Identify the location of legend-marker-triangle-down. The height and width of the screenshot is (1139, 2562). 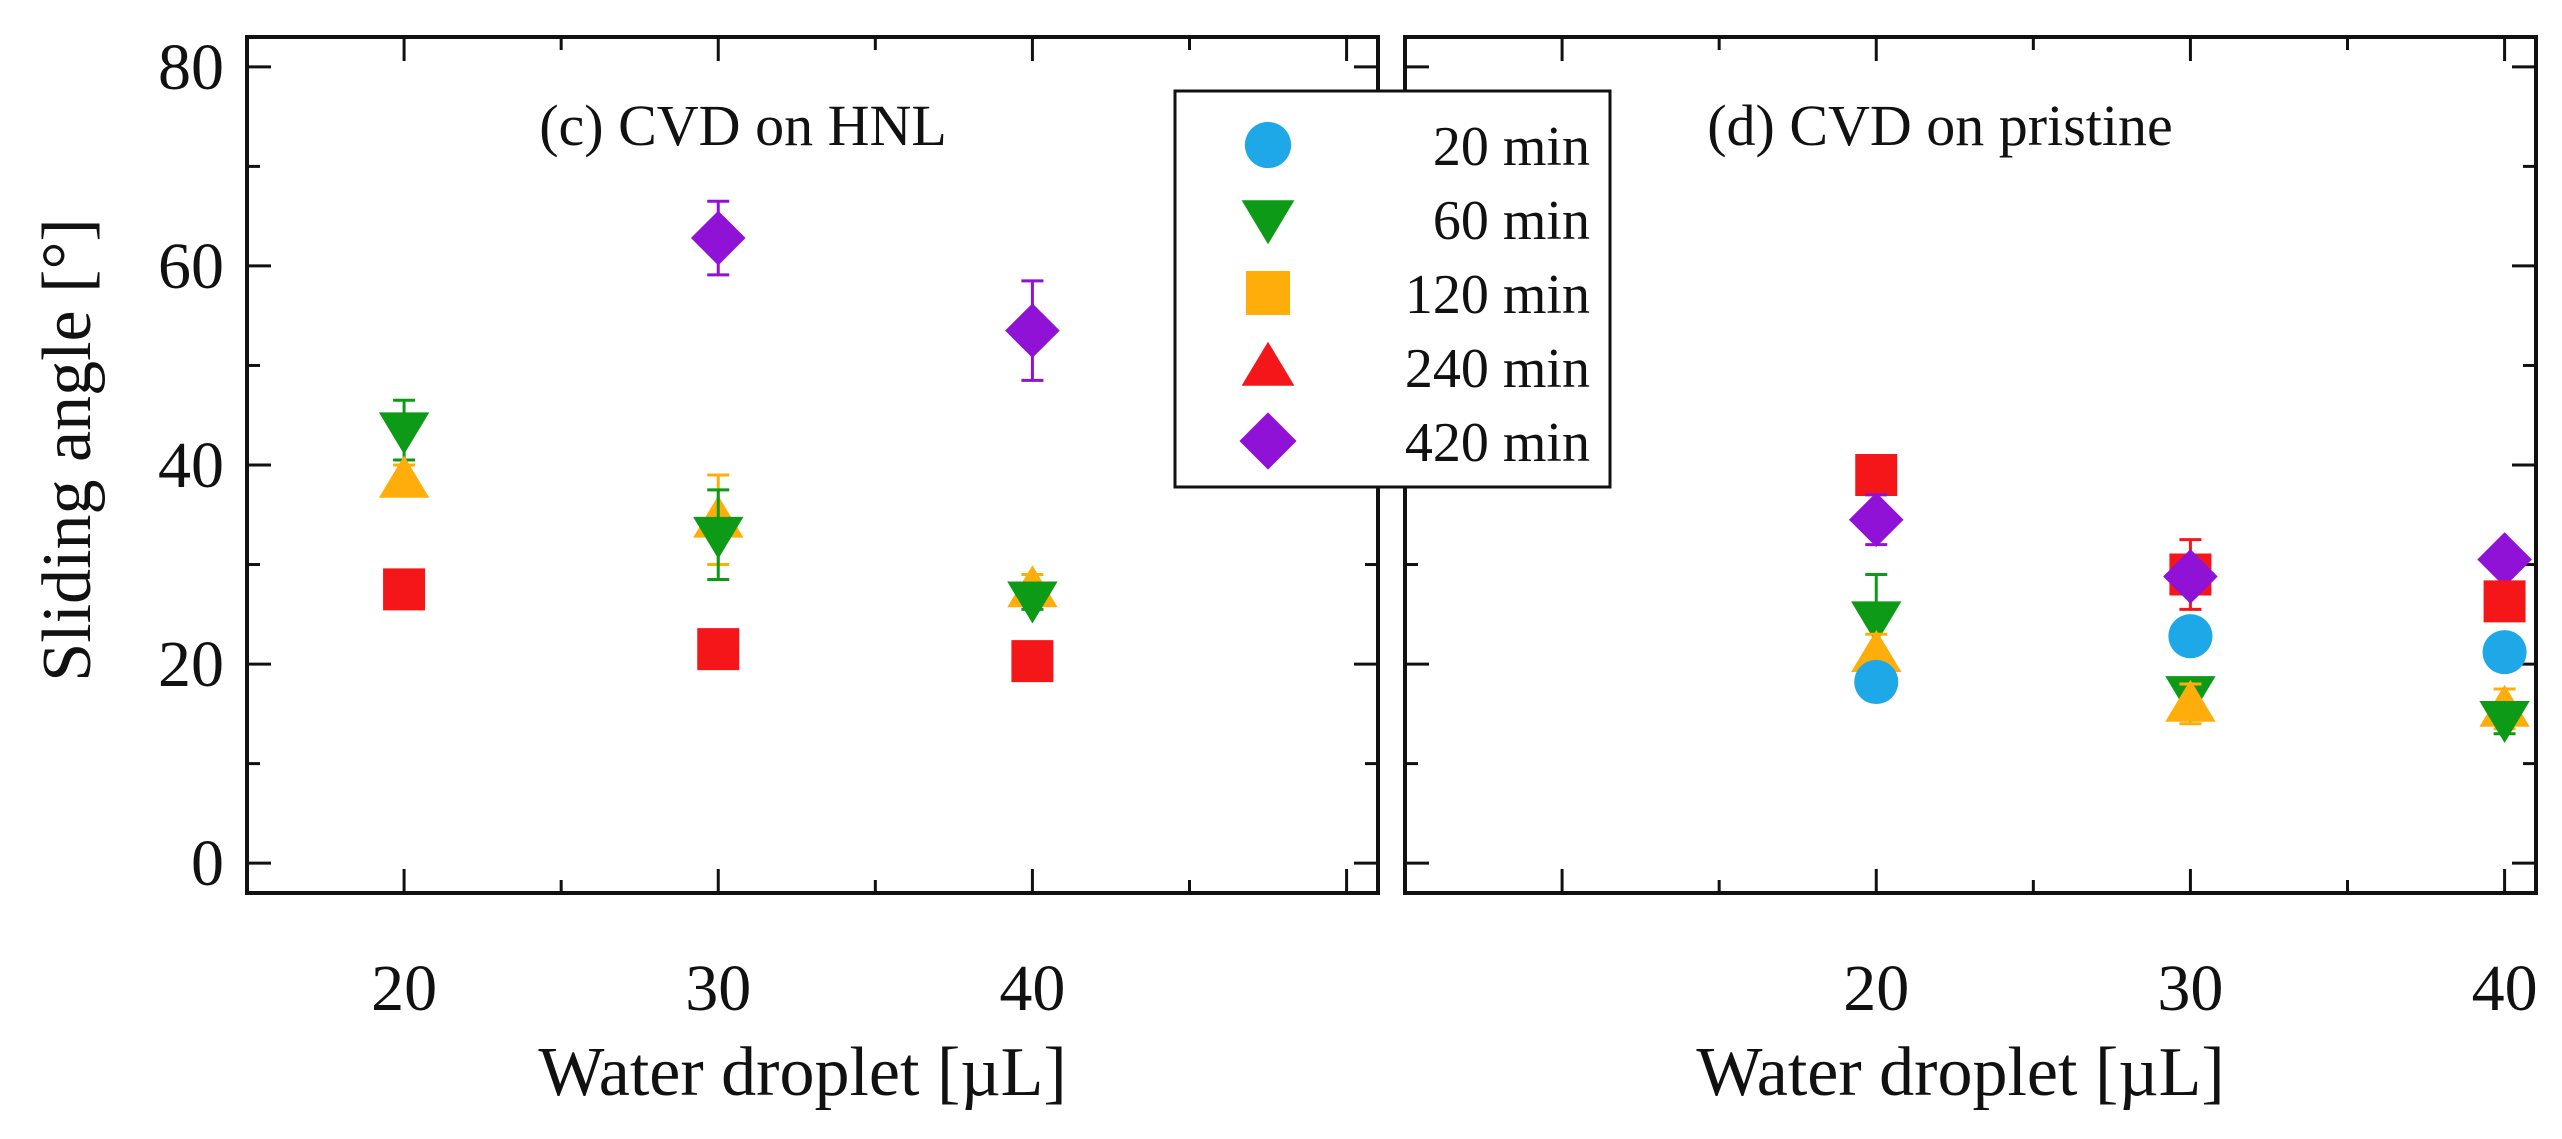
(1268, 222).